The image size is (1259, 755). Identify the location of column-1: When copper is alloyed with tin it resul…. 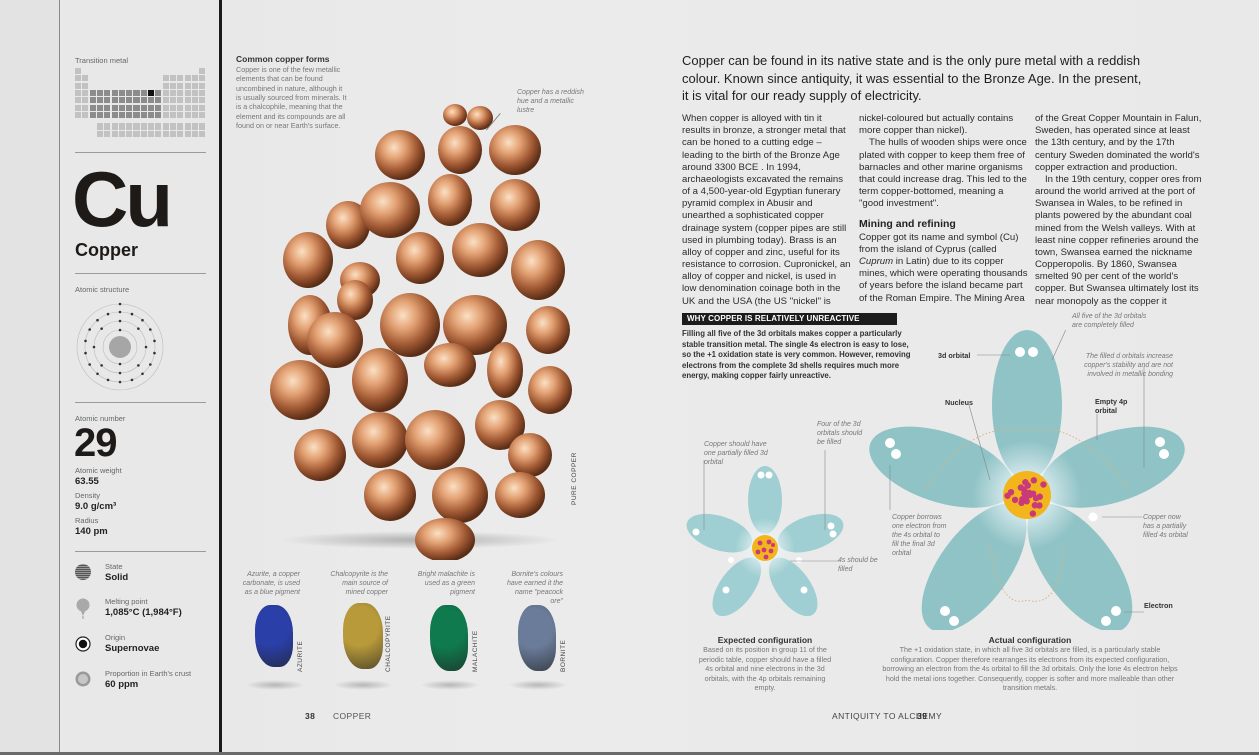
(767, 210).